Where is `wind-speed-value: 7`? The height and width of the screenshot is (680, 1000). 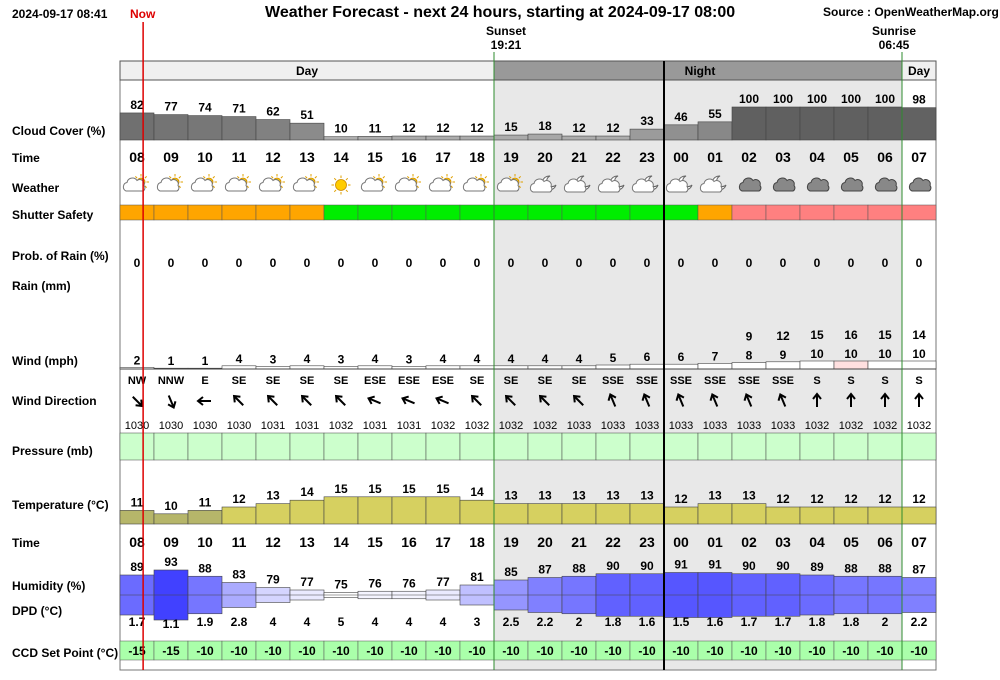
wind-speed-value: 7 is located at coordinates (715, 356).